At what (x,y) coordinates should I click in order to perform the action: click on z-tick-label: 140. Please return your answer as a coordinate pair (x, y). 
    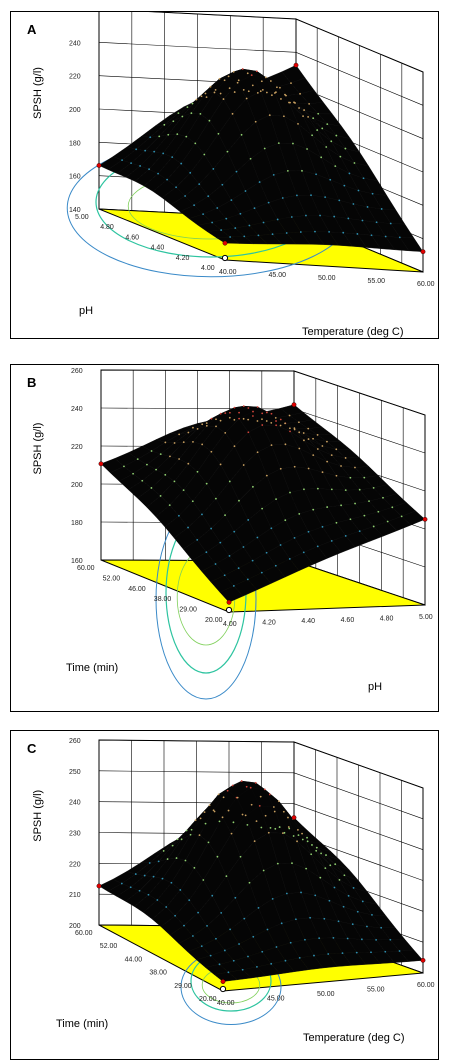
    Looking at the image, I should click on (75, 210).